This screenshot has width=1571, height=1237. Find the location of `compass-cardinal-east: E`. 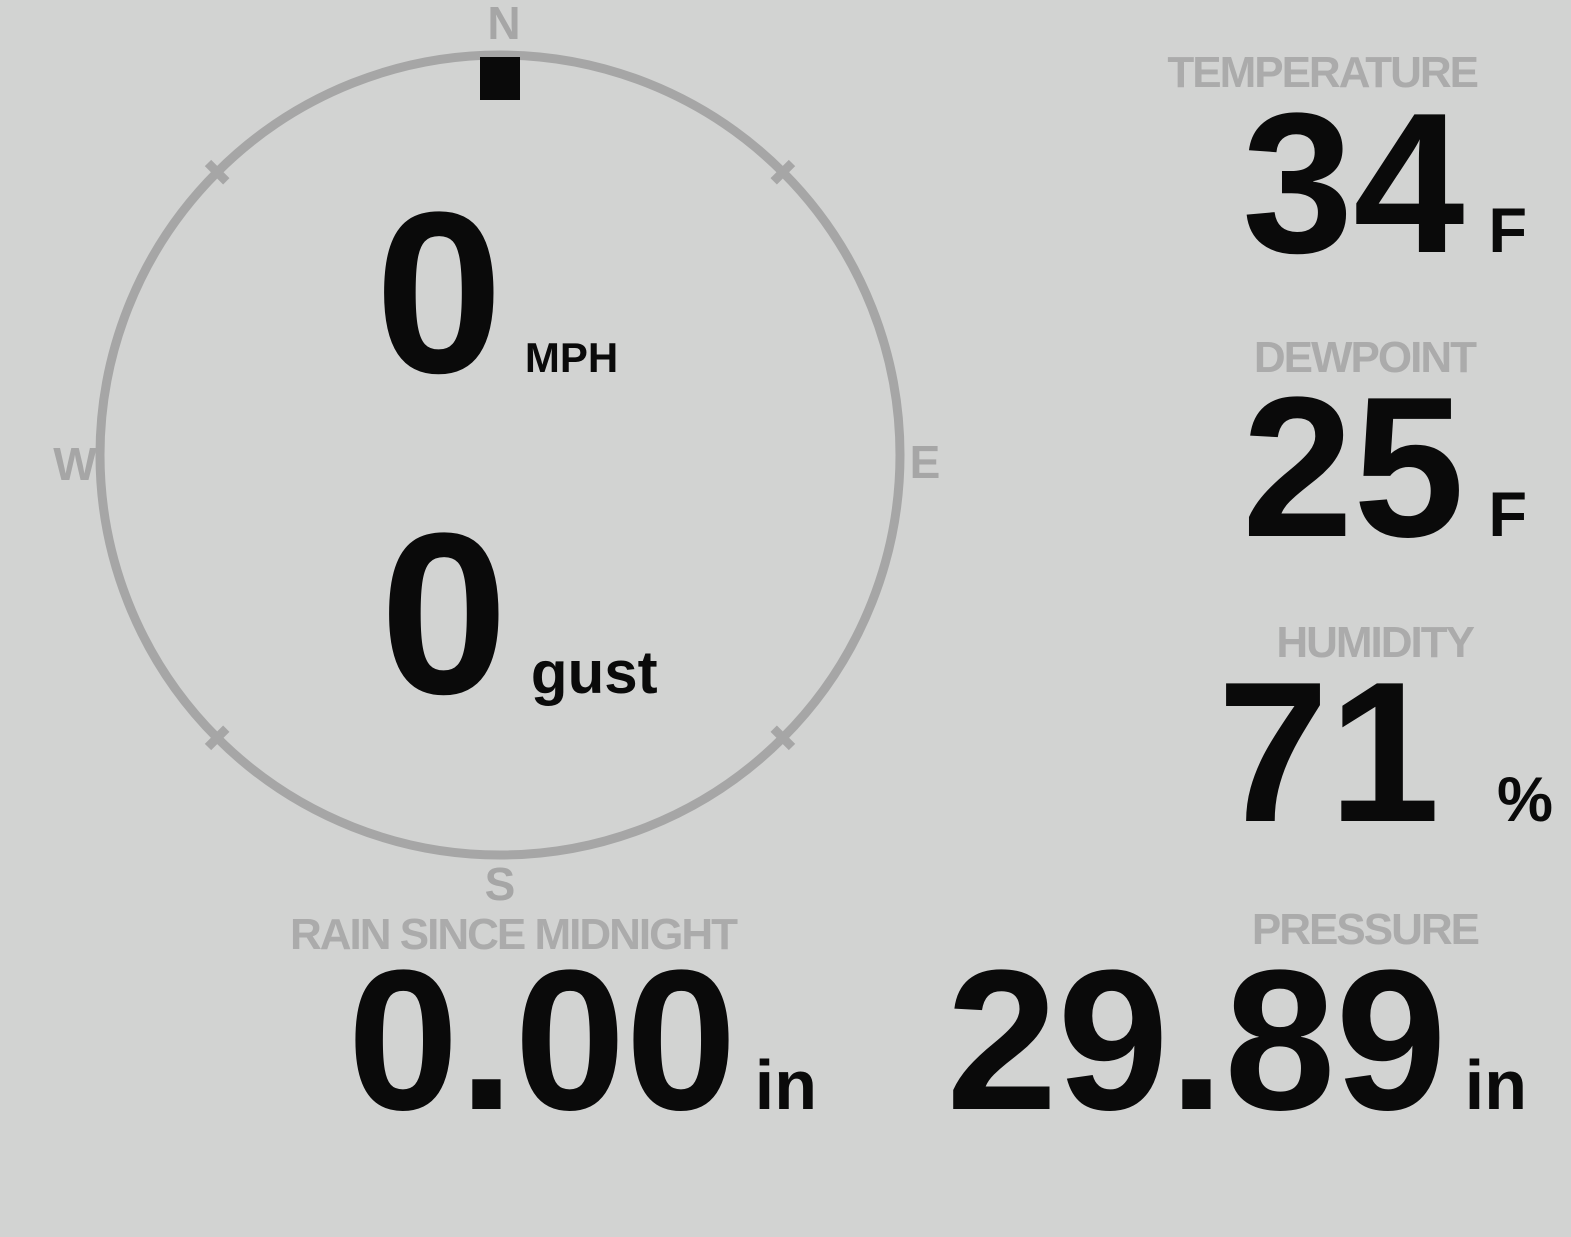

compass-cardinal-east: E is located at coordinates (925, 462).